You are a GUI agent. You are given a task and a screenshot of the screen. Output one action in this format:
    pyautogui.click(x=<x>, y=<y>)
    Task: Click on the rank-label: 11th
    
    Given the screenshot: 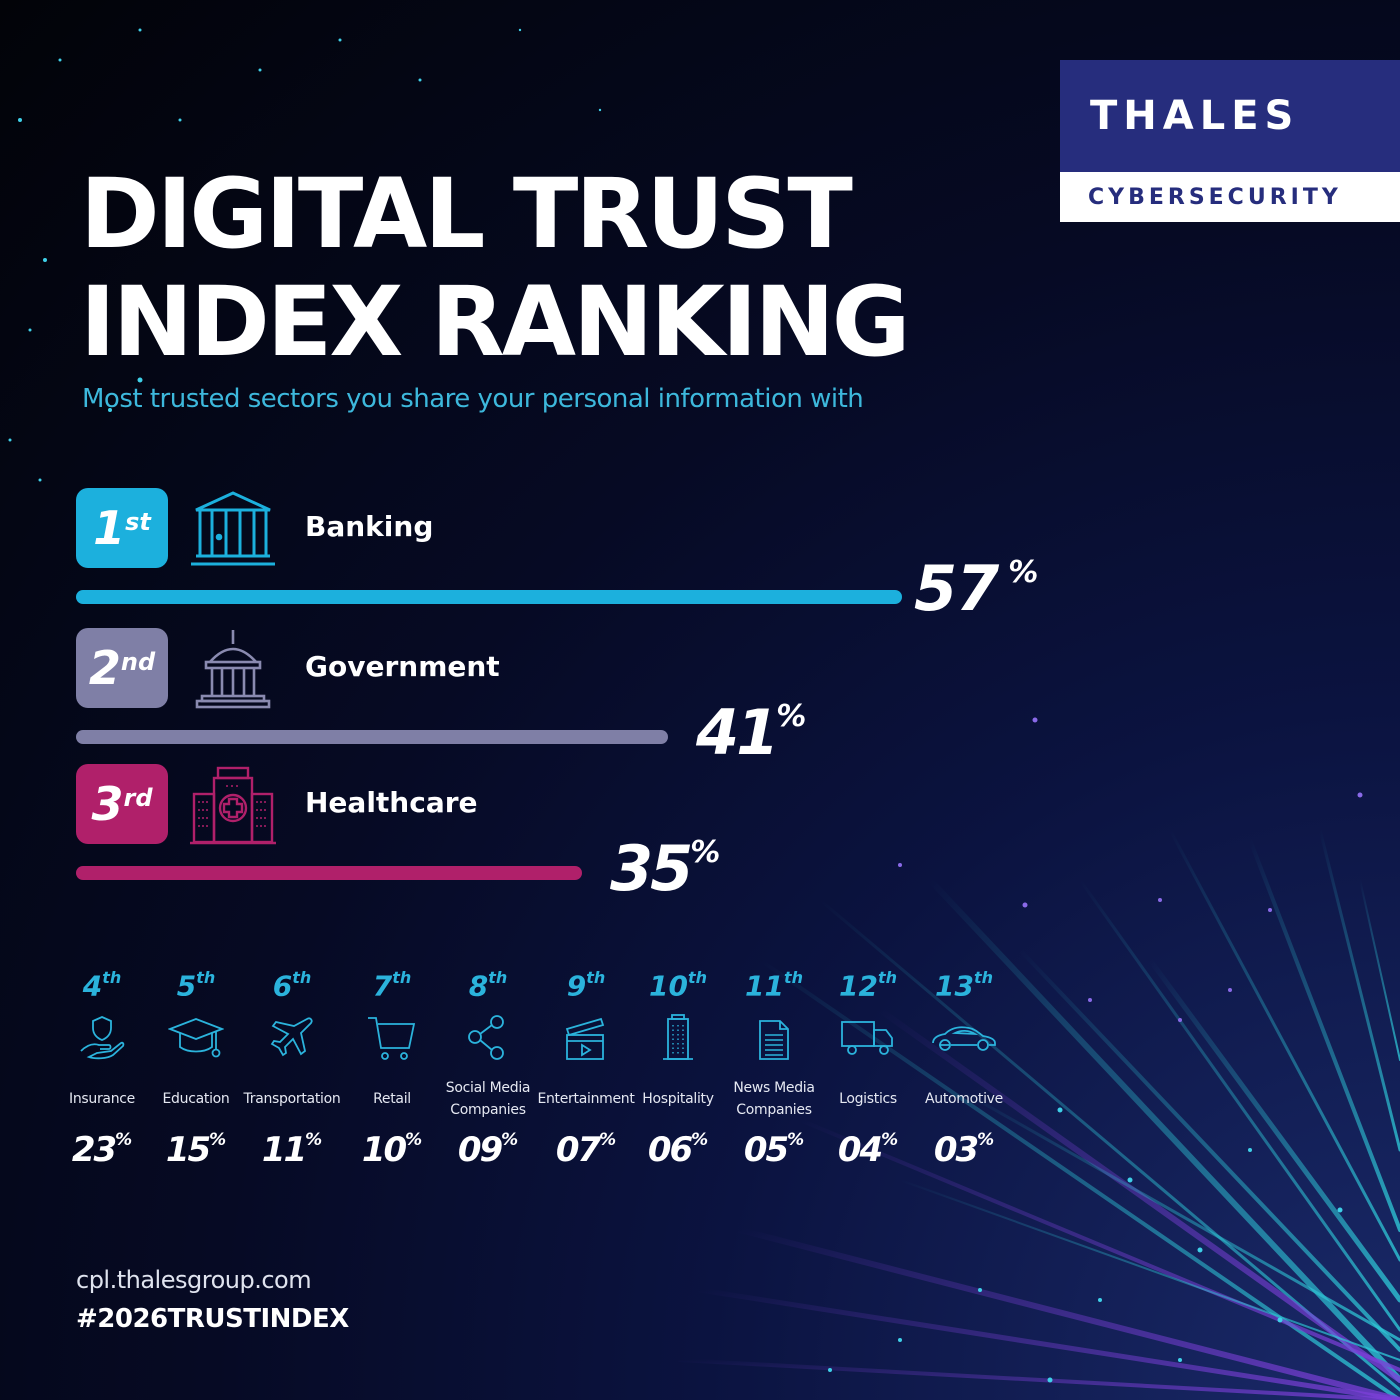 What is the action you would take?
    pyautogui.click(x=773, y=985)
    